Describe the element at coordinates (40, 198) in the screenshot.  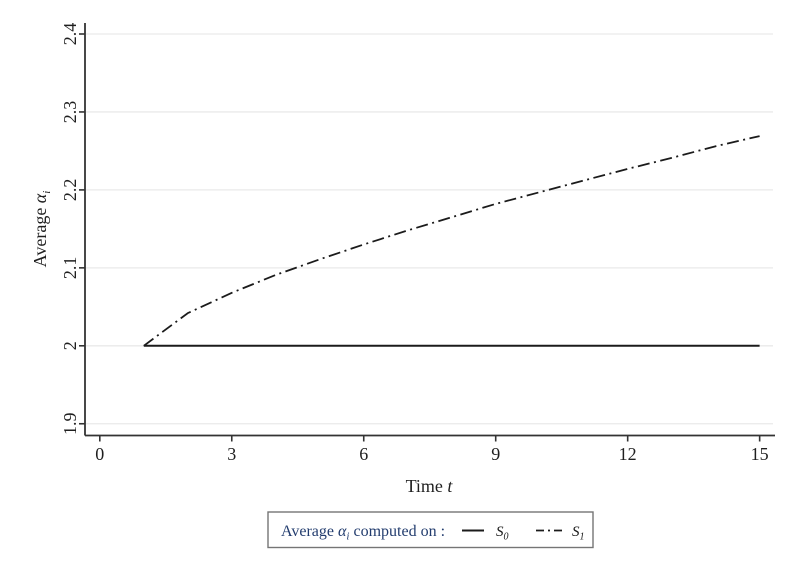
I see `y-axis-title-alpha: α` at that location.